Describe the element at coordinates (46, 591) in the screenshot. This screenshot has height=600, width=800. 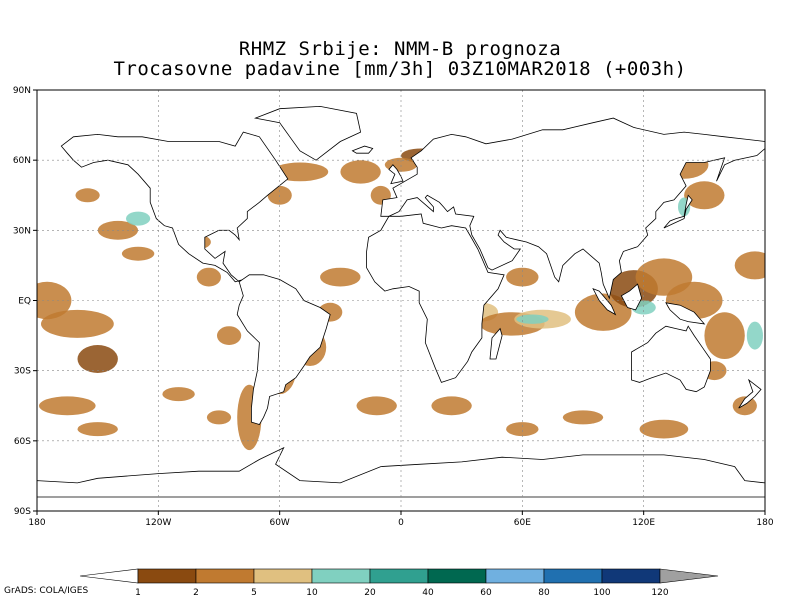
I see `credit-text: GrADS: COLA/IGES` at that location.